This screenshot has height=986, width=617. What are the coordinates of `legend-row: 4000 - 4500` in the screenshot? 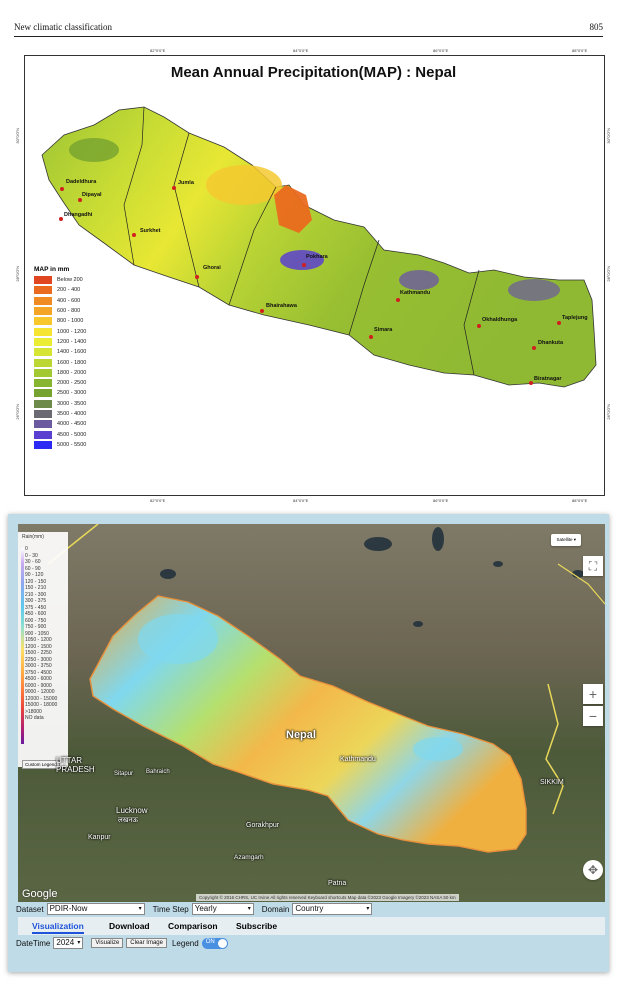 It's located at (60, 424).